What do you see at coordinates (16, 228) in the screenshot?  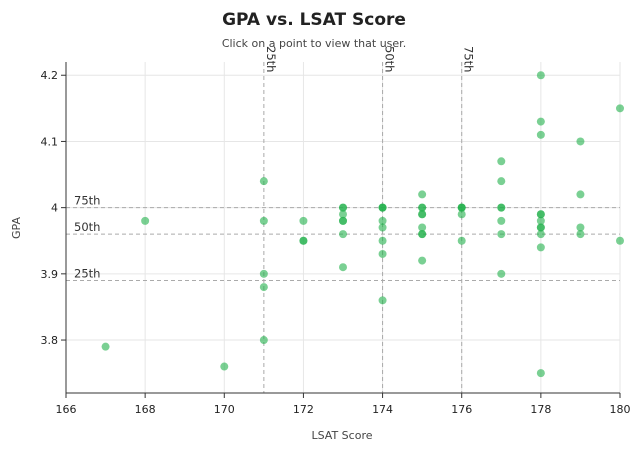 I see `y-axis-title: GPA` at bounding box center [16, 228].